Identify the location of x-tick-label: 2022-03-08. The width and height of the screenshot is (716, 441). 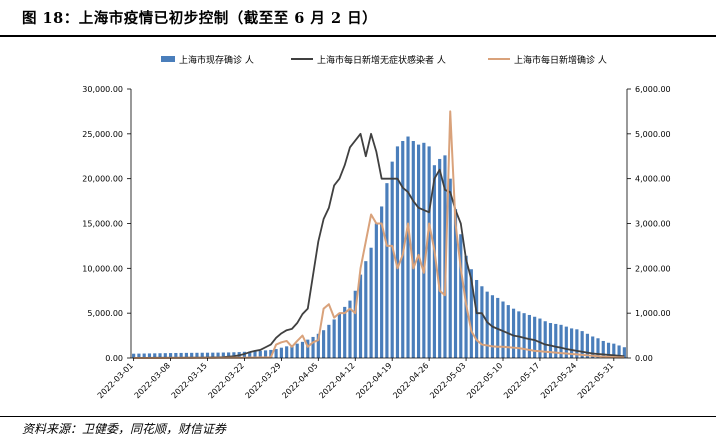
(152, 380).